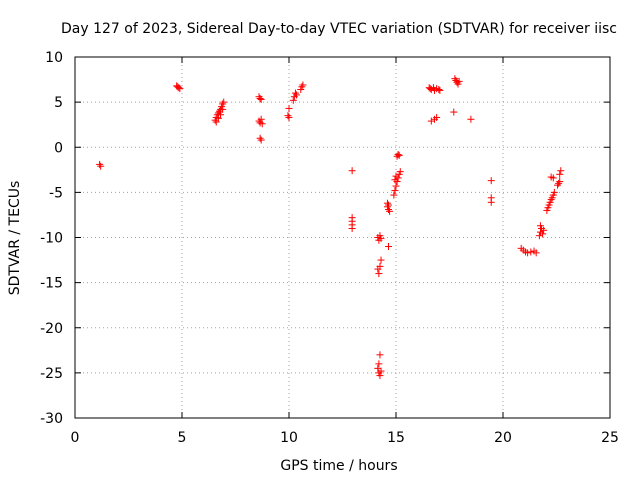 The height and width of the screenshot is (480, 640). Describe the element at coordinates (182, 438) in the screenshot. I see `x-tick-label: 5` at that location.